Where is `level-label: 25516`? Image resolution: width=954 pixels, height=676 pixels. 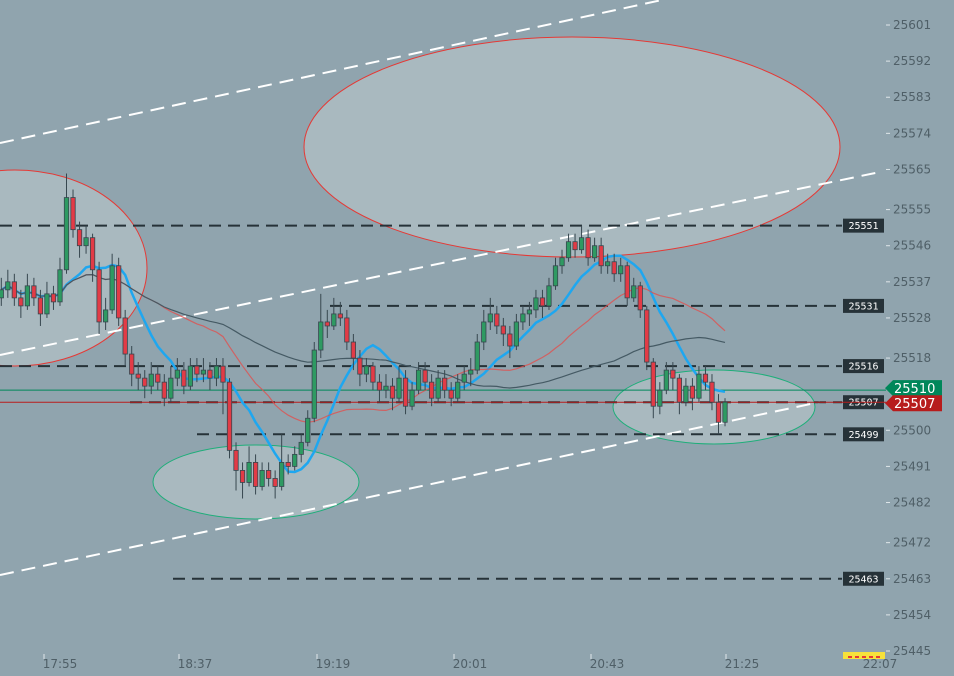 level-label: 25516 is located at coordinates (863, 367).